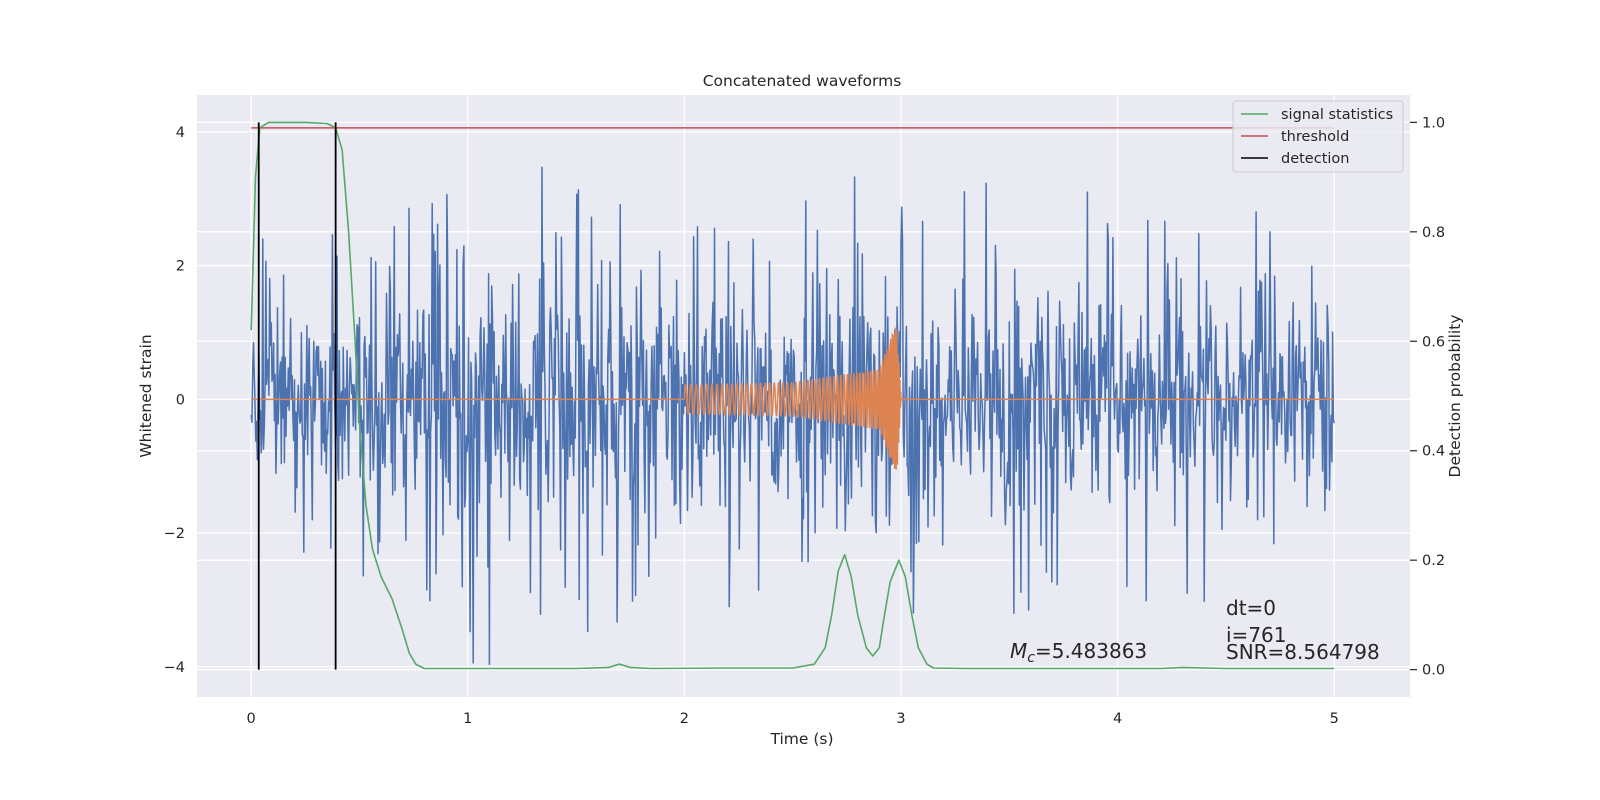 The image size is (1600, 800). What do you see at coordinates (1256, 635) in the screenshot?
I see `annotation-i: i=761` at bounding box center [1256, 635].